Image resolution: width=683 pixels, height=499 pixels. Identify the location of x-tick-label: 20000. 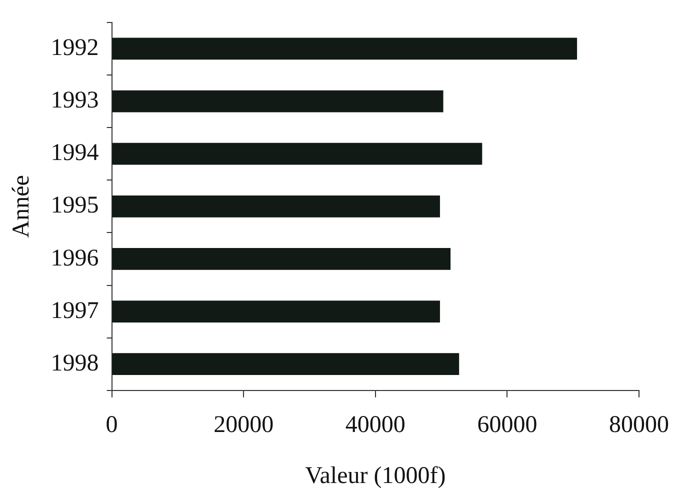
(244, 425).